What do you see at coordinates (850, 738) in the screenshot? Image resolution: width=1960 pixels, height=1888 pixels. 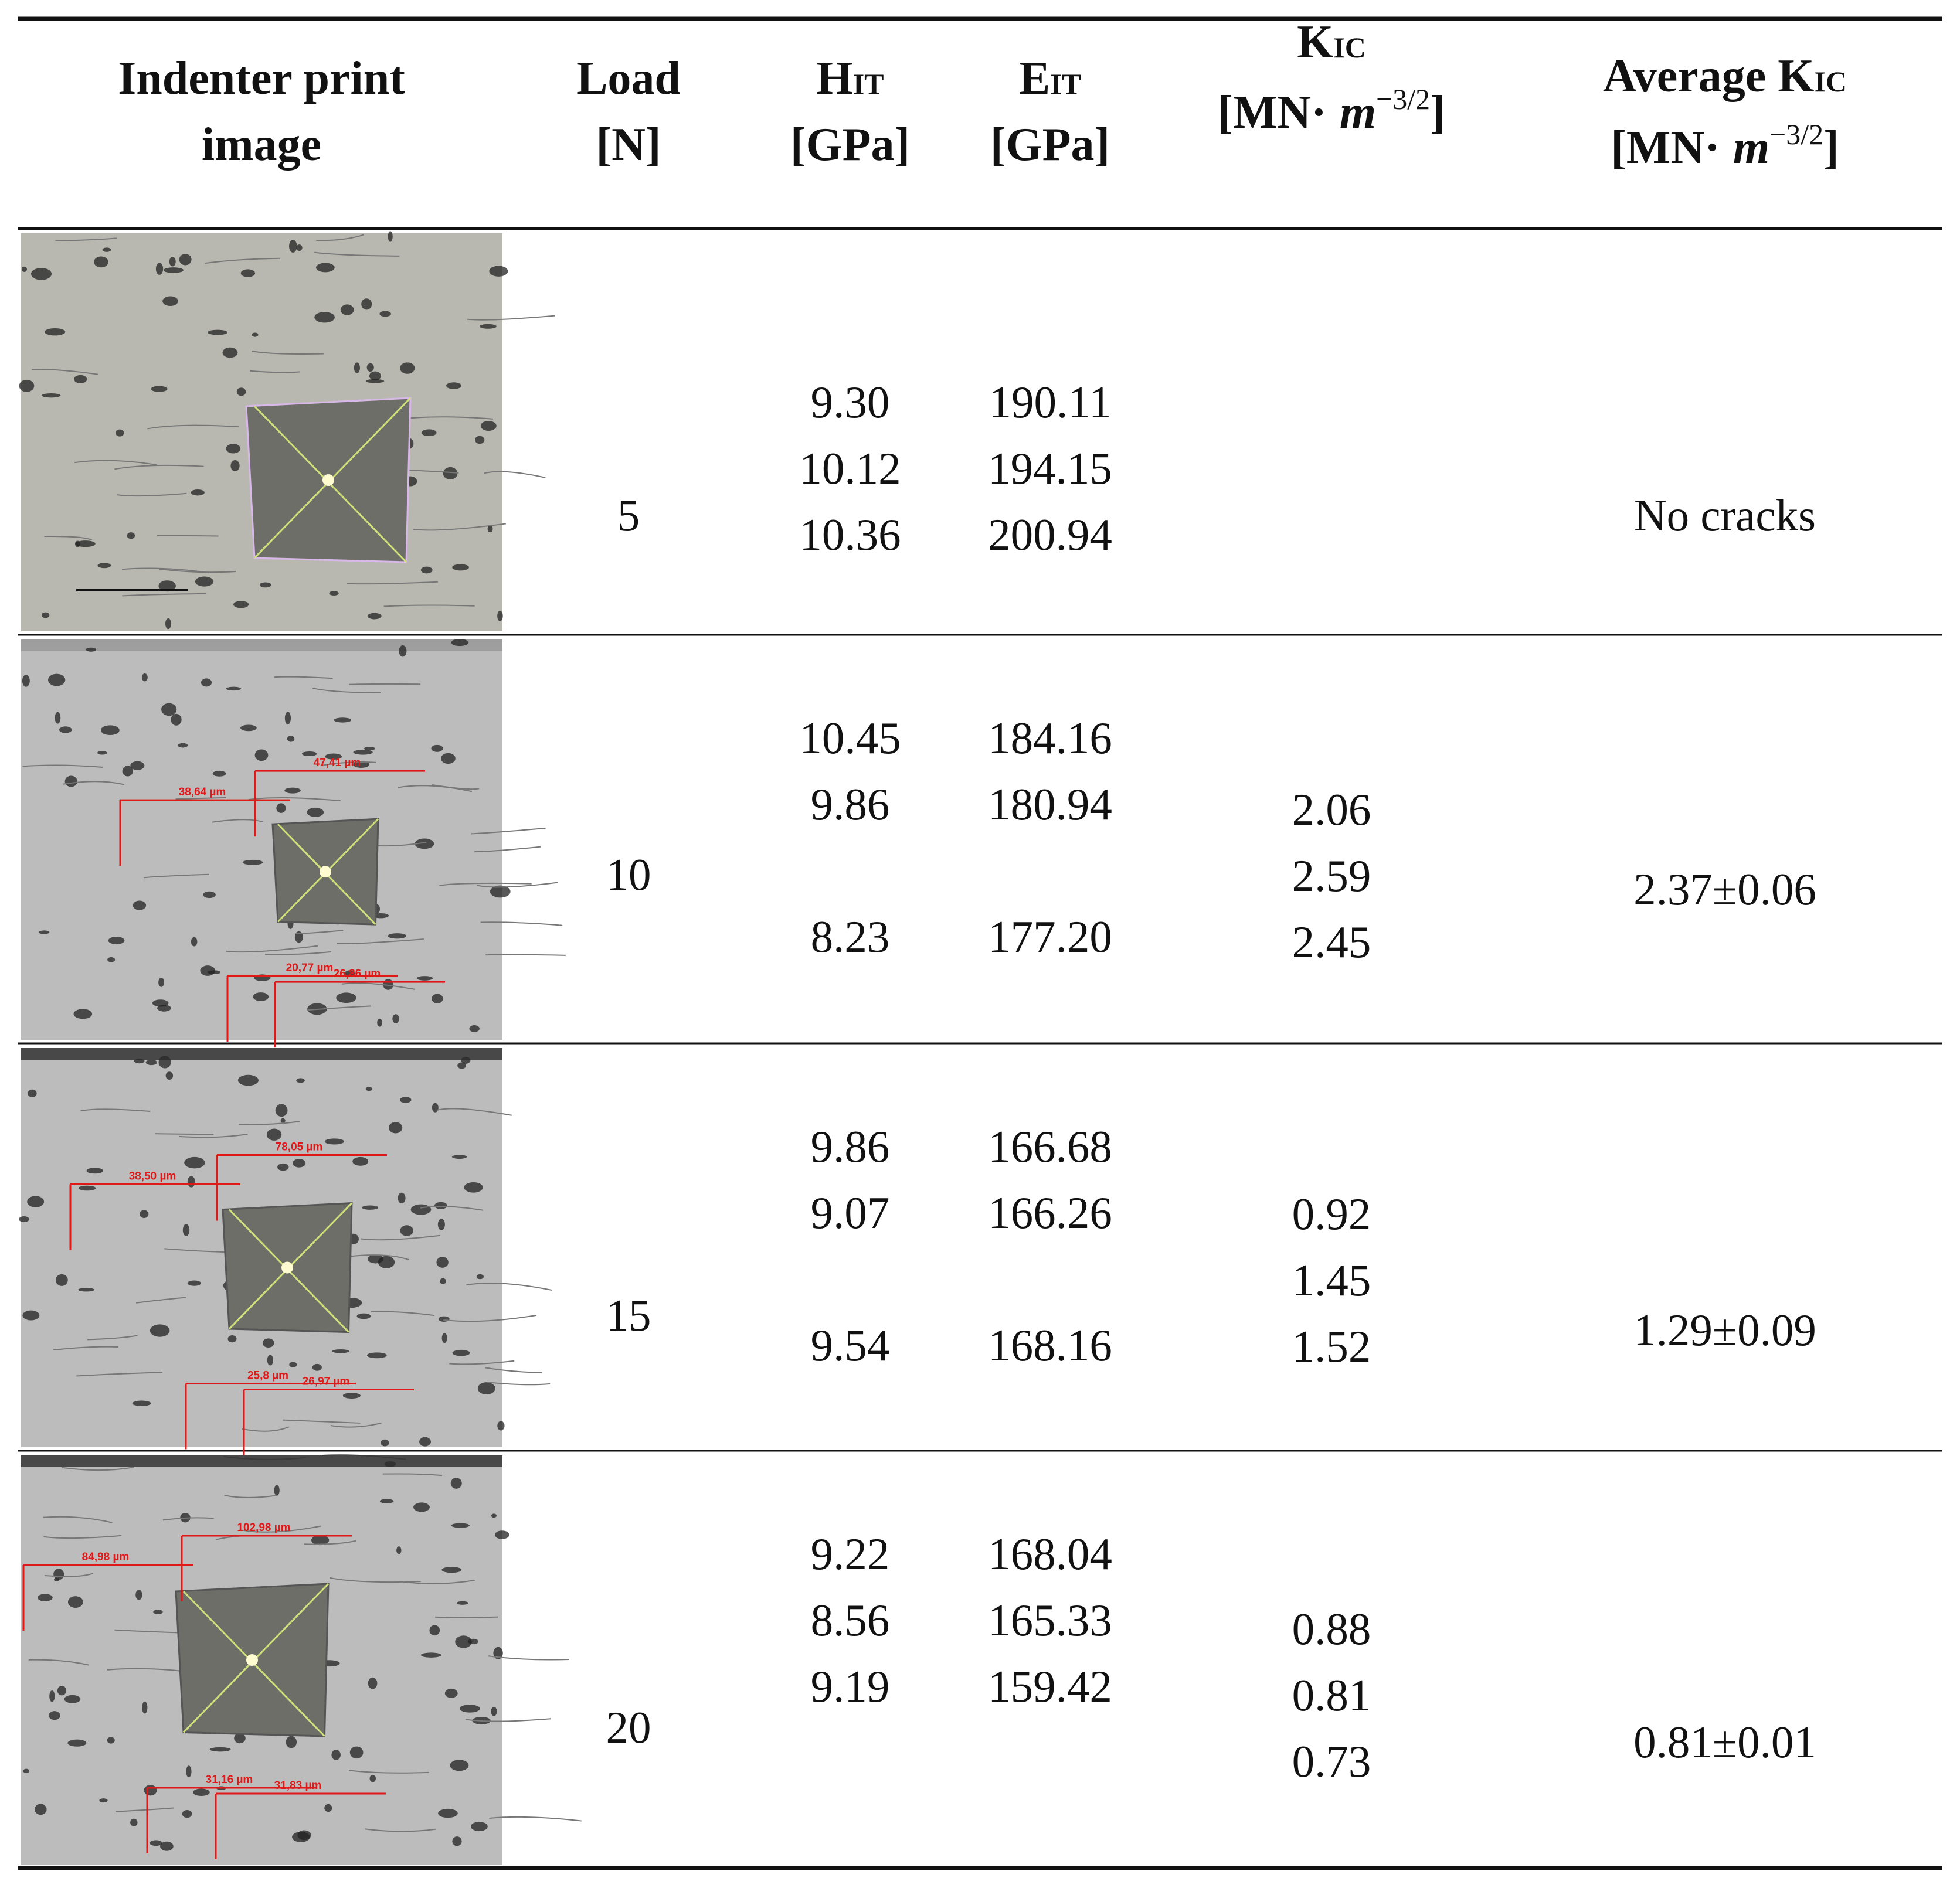 I see `hit-cell: 10.45` at bounding box center [850, 738].